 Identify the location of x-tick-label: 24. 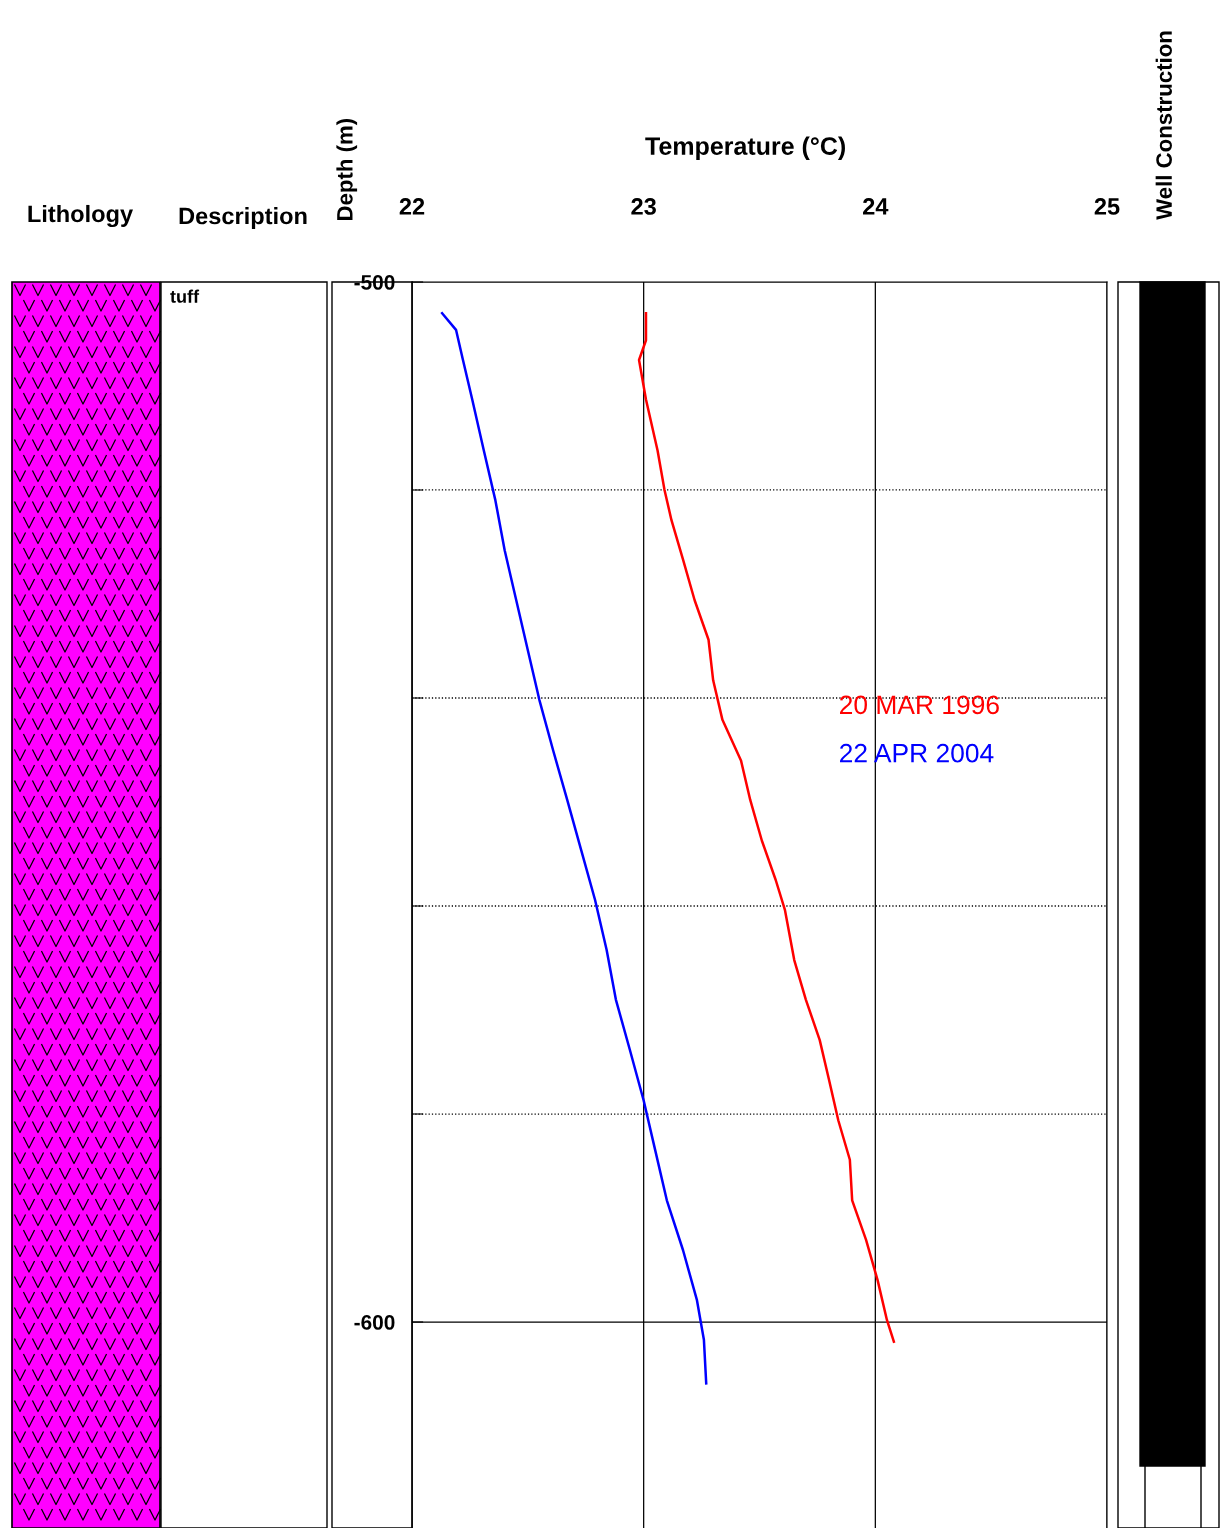
(876, 206).